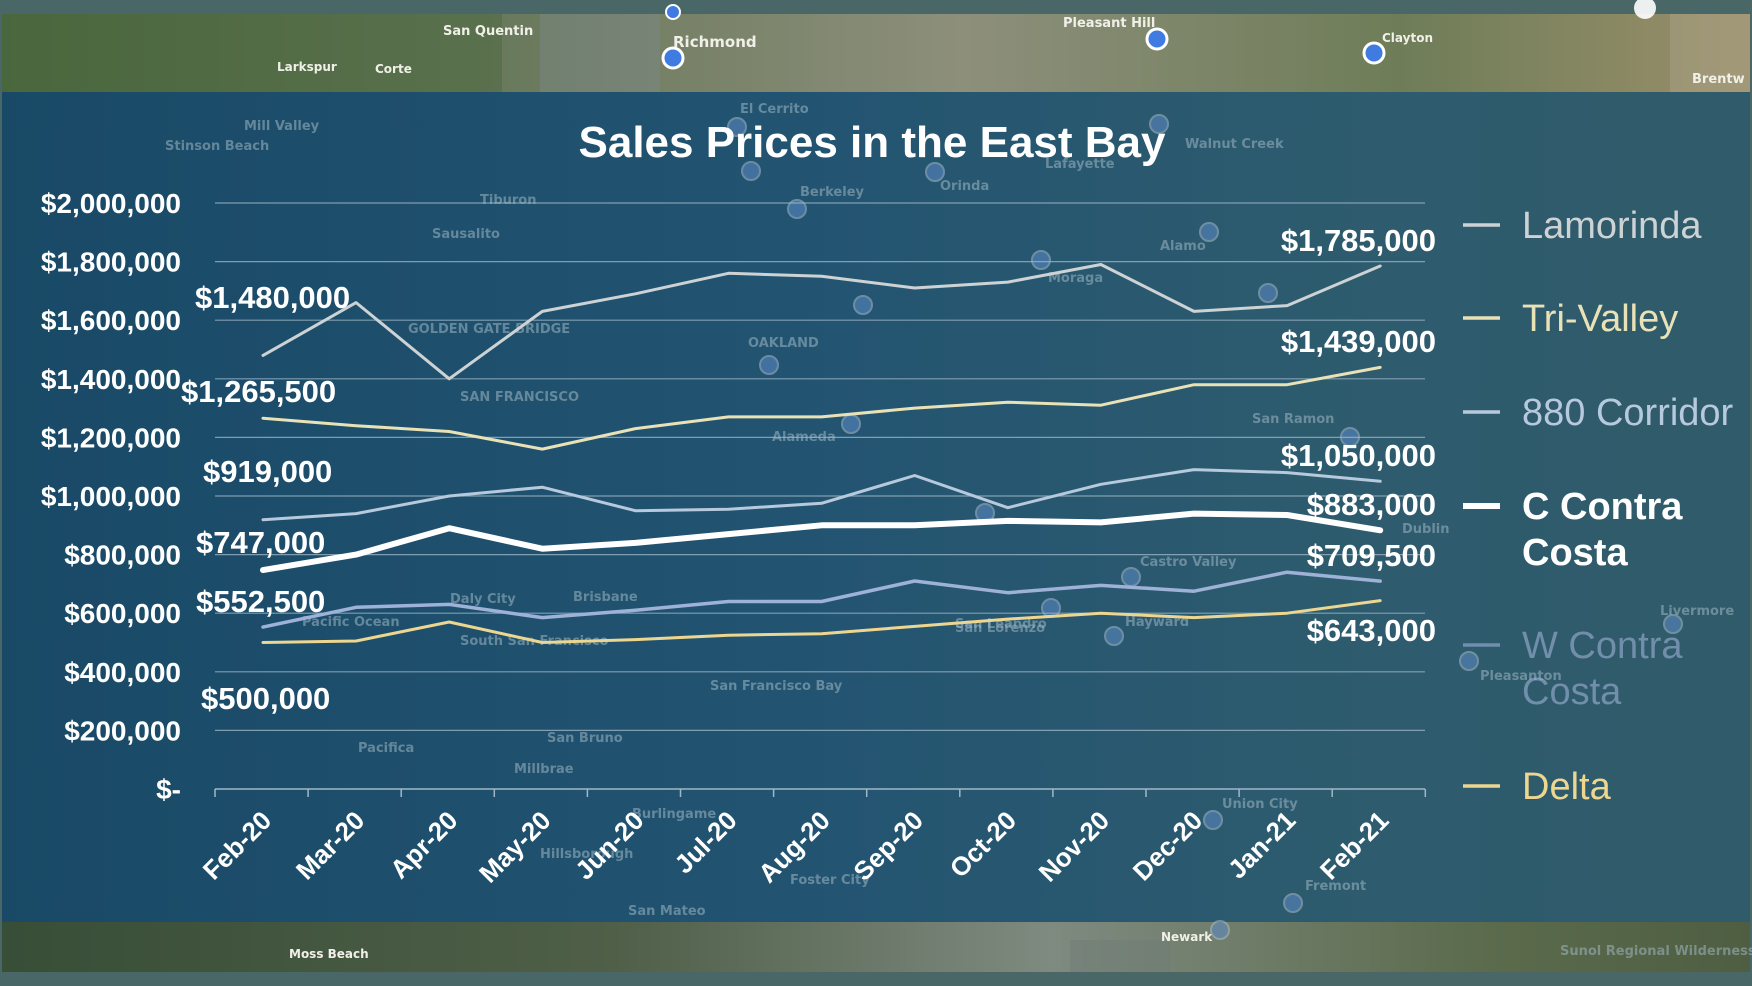 This screenshot has width=1752, height=986. What do you see at coordinates (1371, 504) in the screenshot?
I see `end-value-label-c-contra-costa: $883,000` at bounding box center [1371, 504].